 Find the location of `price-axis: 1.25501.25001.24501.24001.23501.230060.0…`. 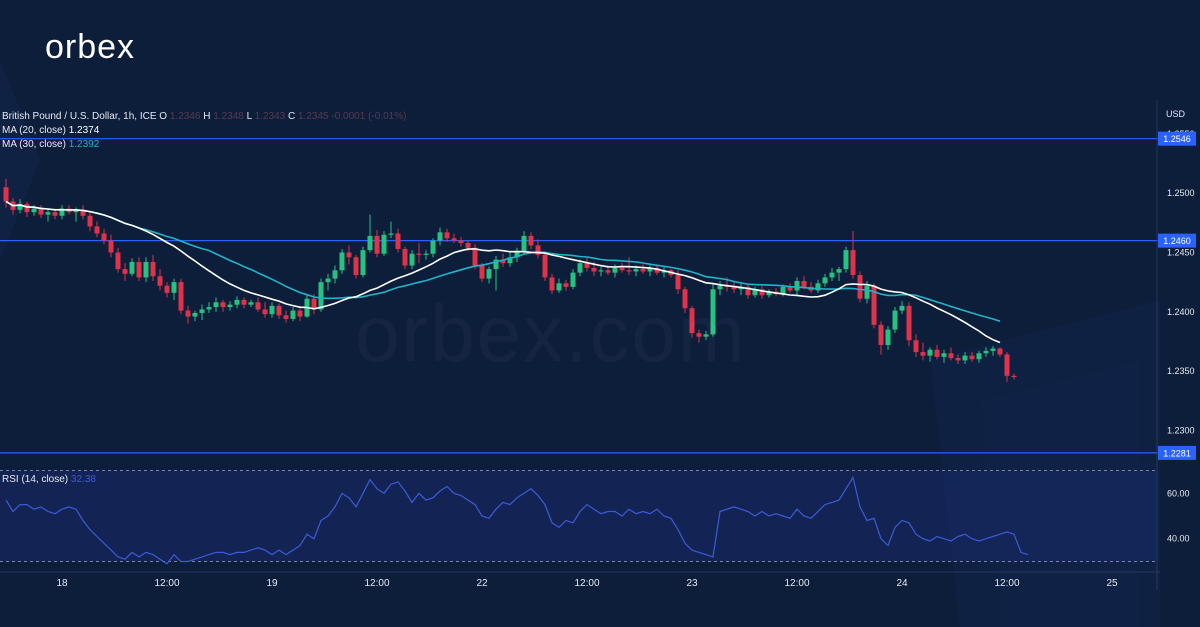

price-axis: 1.25501.25001.24501.24001.23501.230060.0… is located at coordinates (1175, 345).